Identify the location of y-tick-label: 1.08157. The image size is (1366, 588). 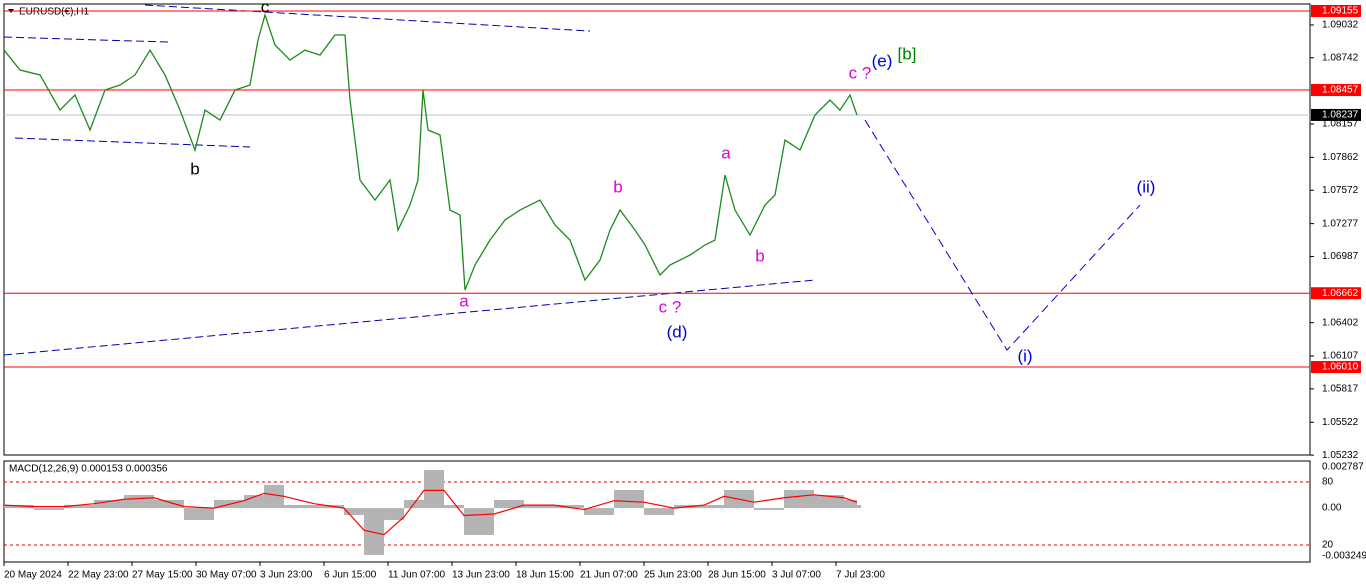
(1340, 124).